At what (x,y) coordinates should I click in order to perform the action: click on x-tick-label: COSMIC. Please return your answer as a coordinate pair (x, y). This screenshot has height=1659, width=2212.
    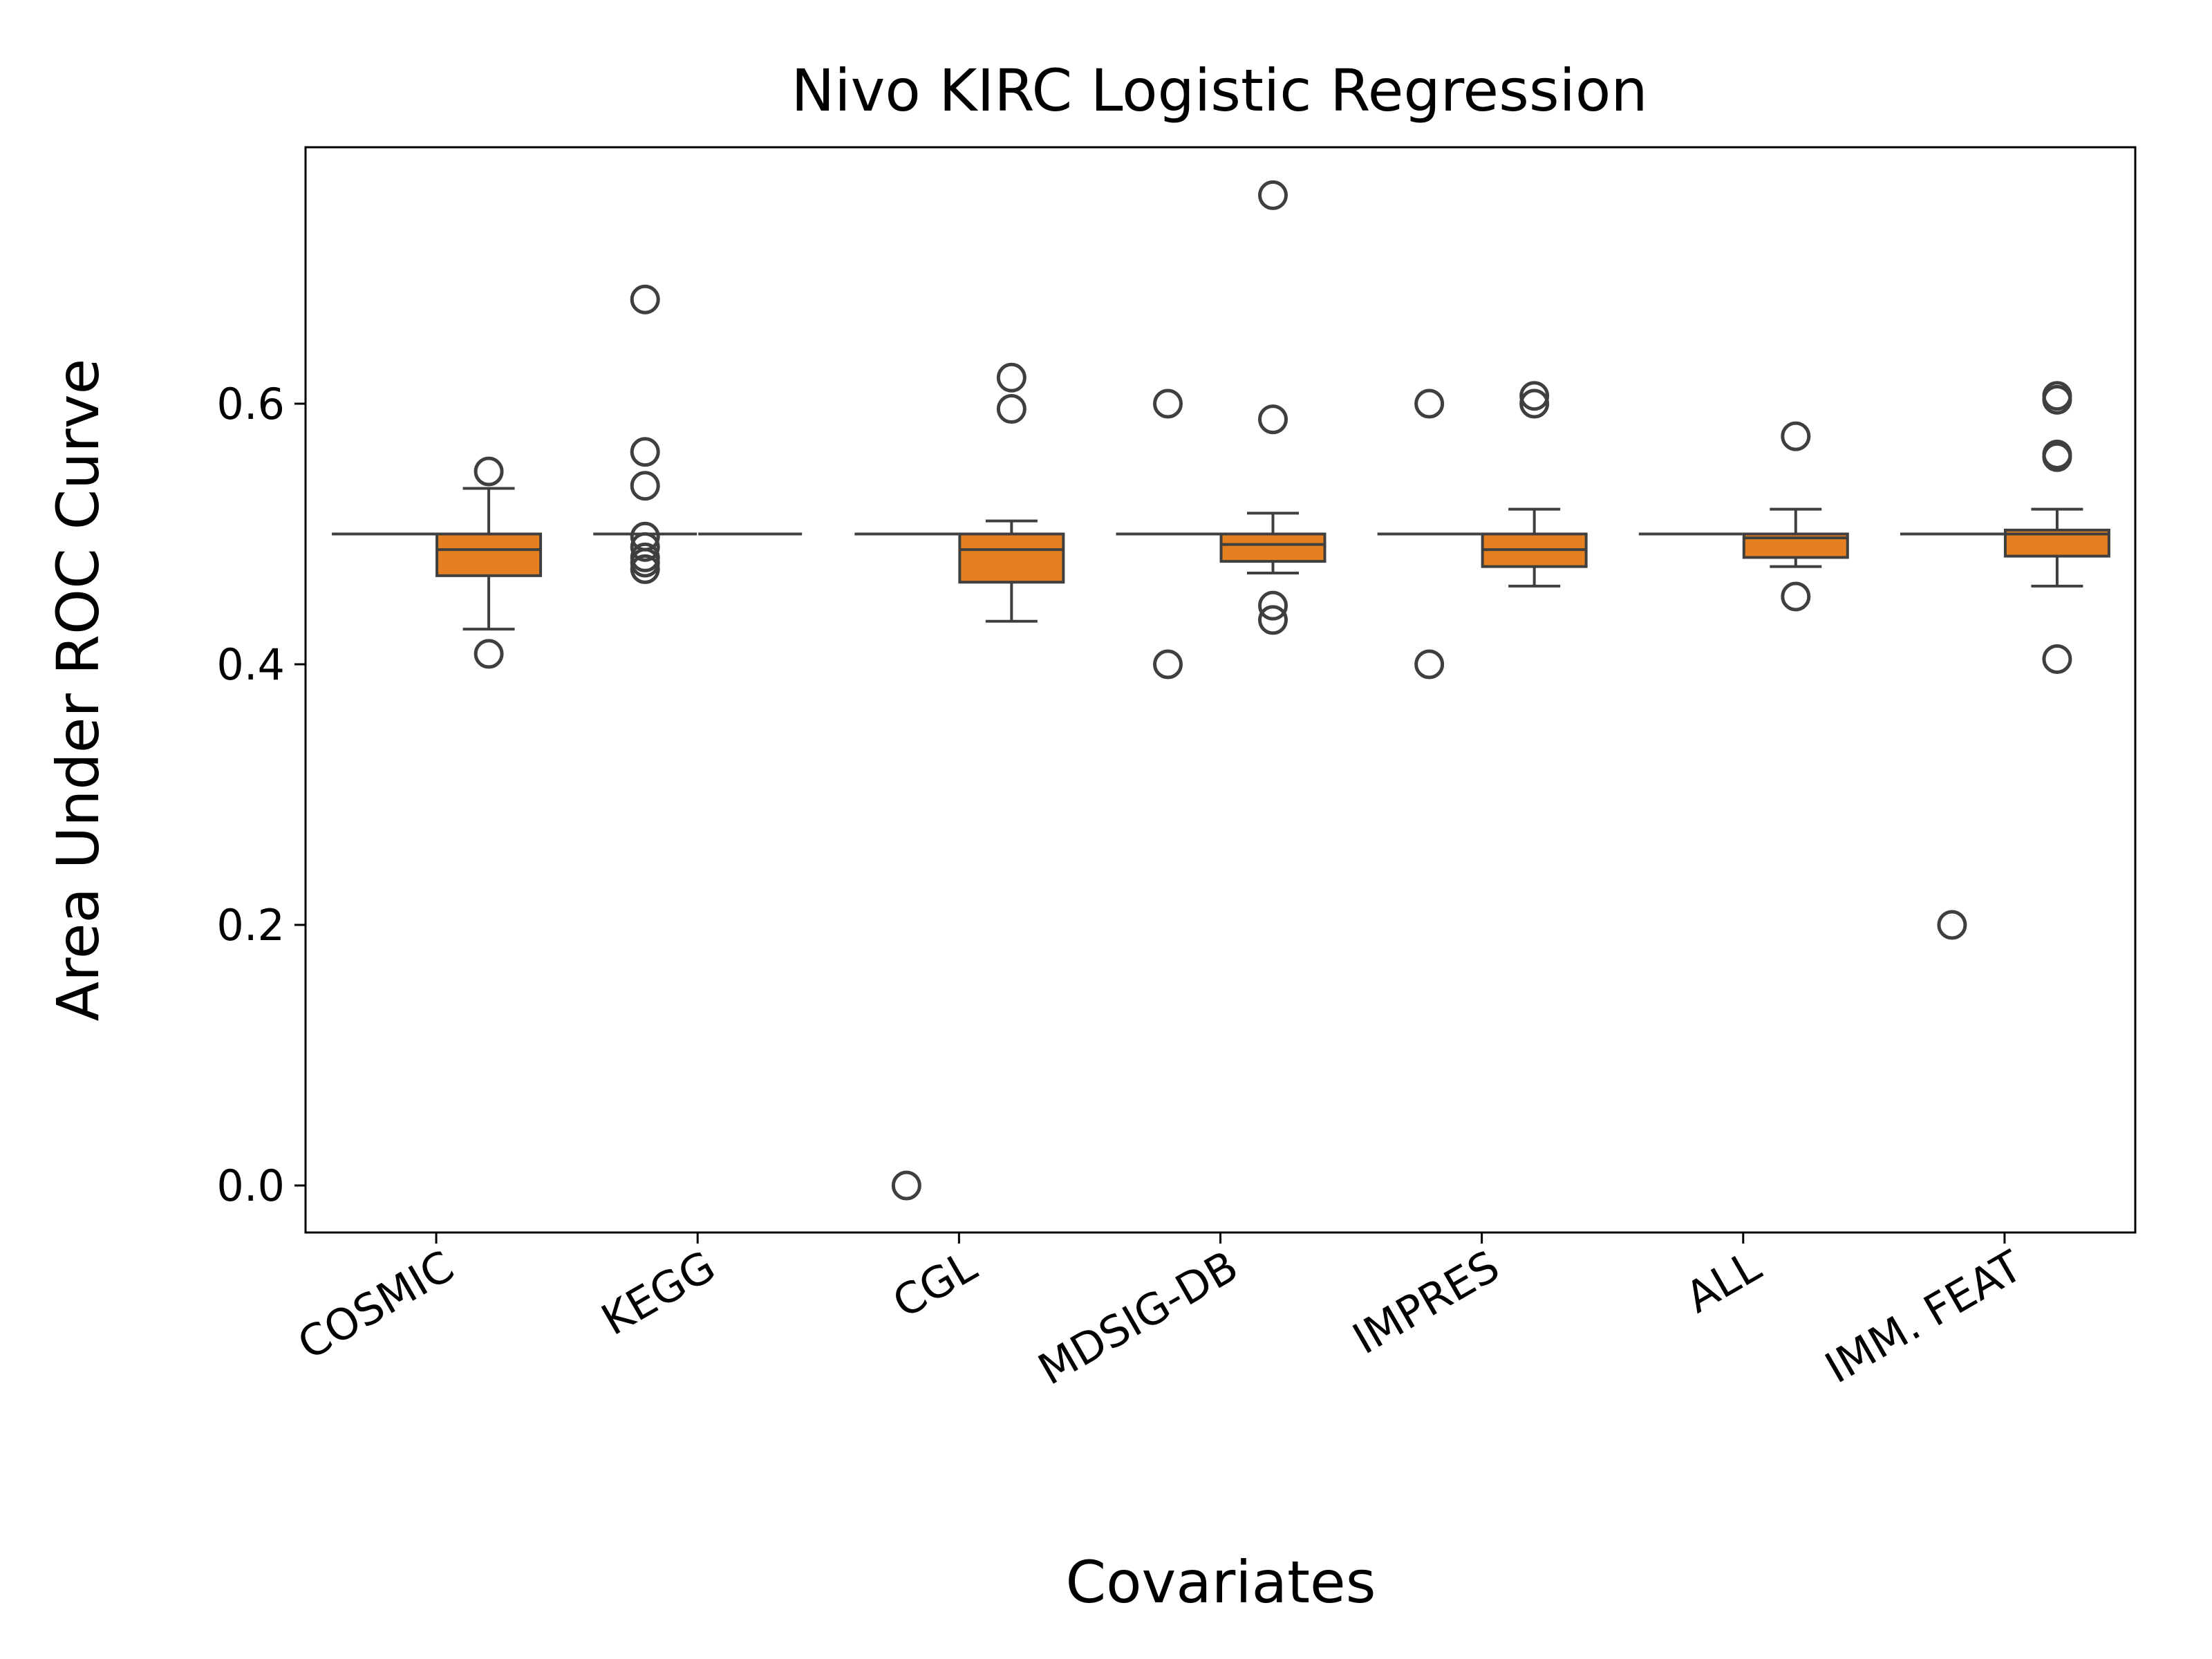
    Looking at the image, I should click on (376, 1305).